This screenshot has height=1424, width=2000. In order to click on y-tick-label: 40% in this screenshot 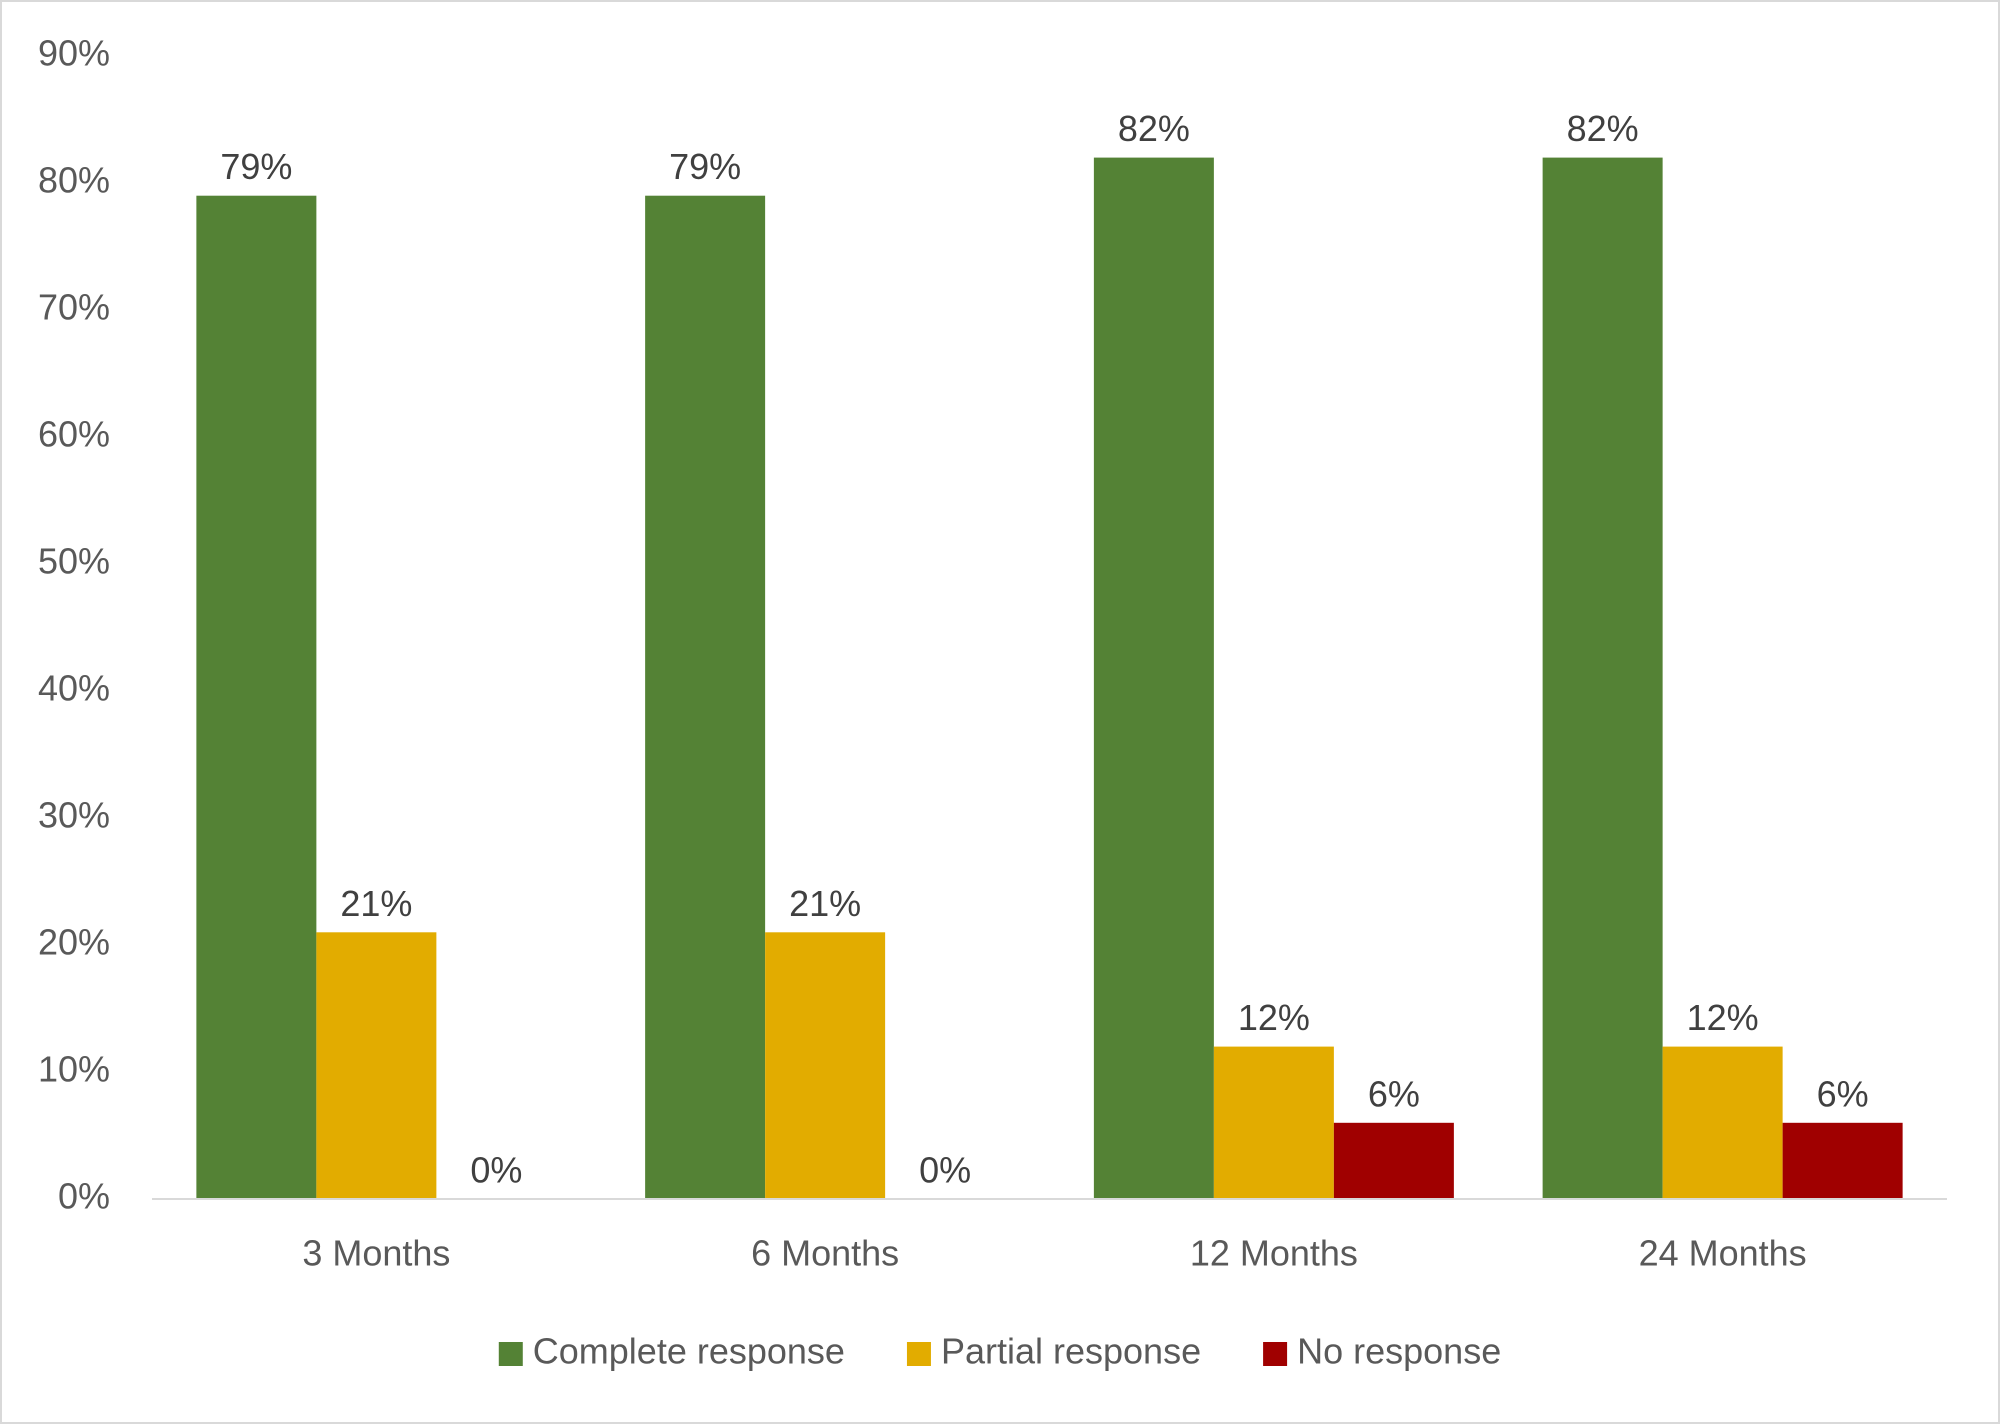, I will do `click(74, 688)`.